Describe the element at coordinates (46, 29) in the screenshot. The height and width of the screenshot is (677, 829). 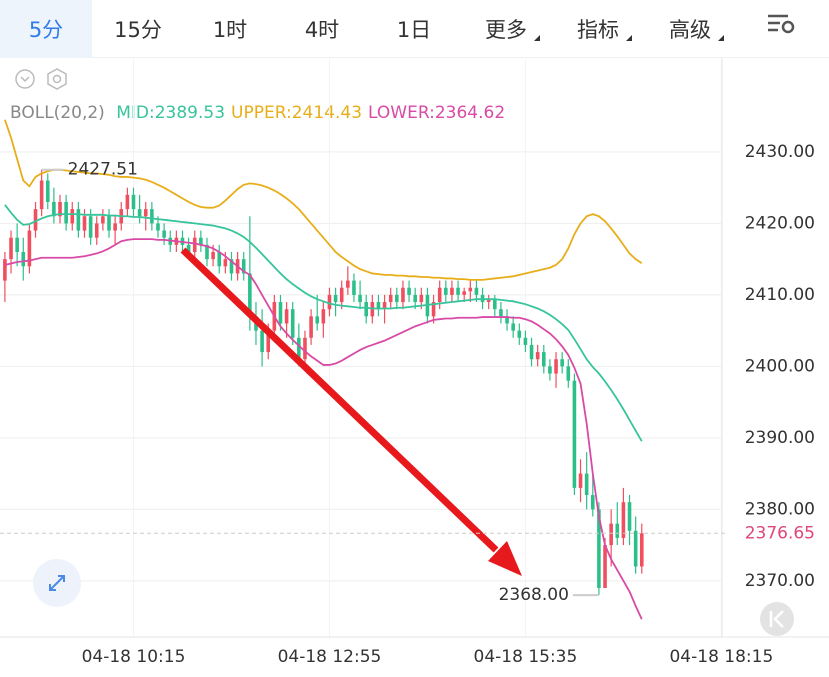
I see `tab: 5分` at that location.